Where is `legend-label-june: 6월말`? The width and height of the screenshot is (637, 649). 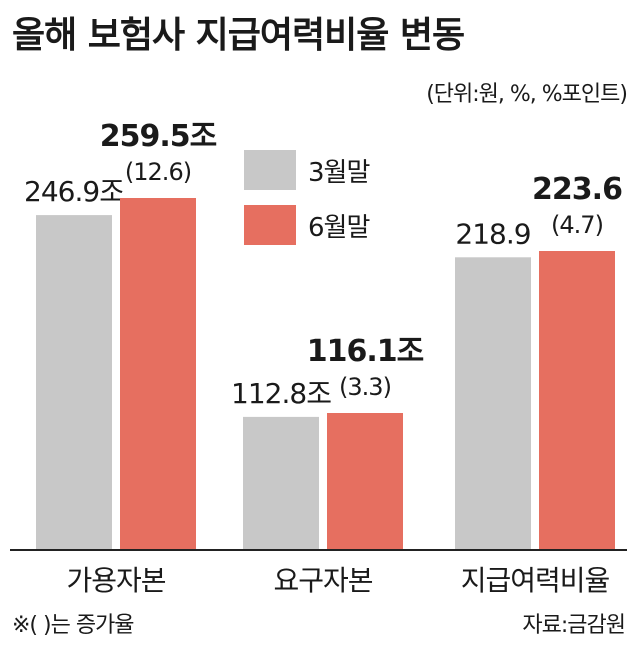
legend-label-june: 6월말 is located at coordinates (339, 227).